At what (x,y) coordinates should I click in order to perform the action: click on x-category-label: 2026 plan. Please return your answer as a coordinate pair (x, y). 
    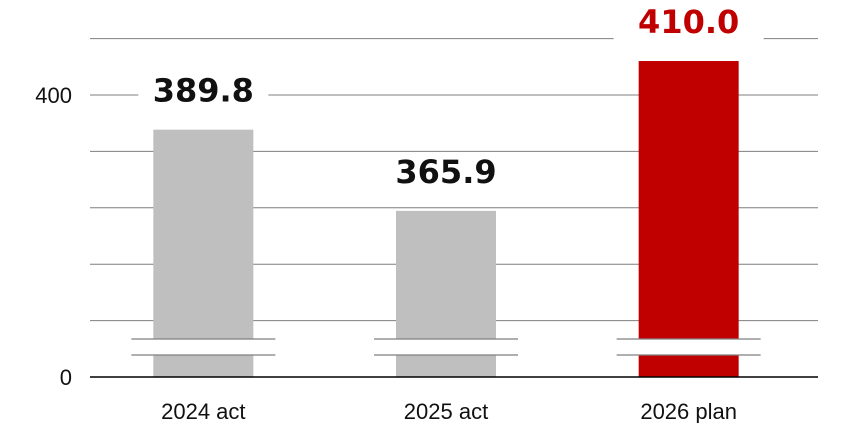
    Looking at the image, I should click on (688, 411).